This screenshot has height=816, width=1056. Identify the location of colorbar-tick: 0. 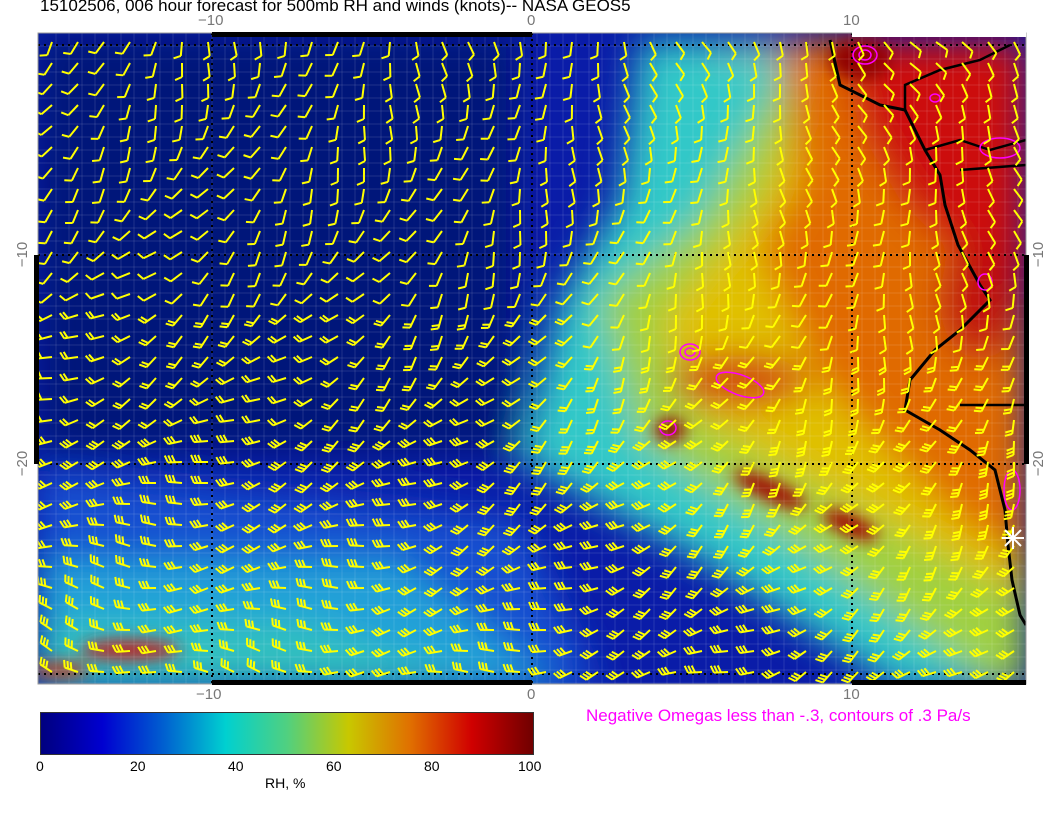
(40, 766).